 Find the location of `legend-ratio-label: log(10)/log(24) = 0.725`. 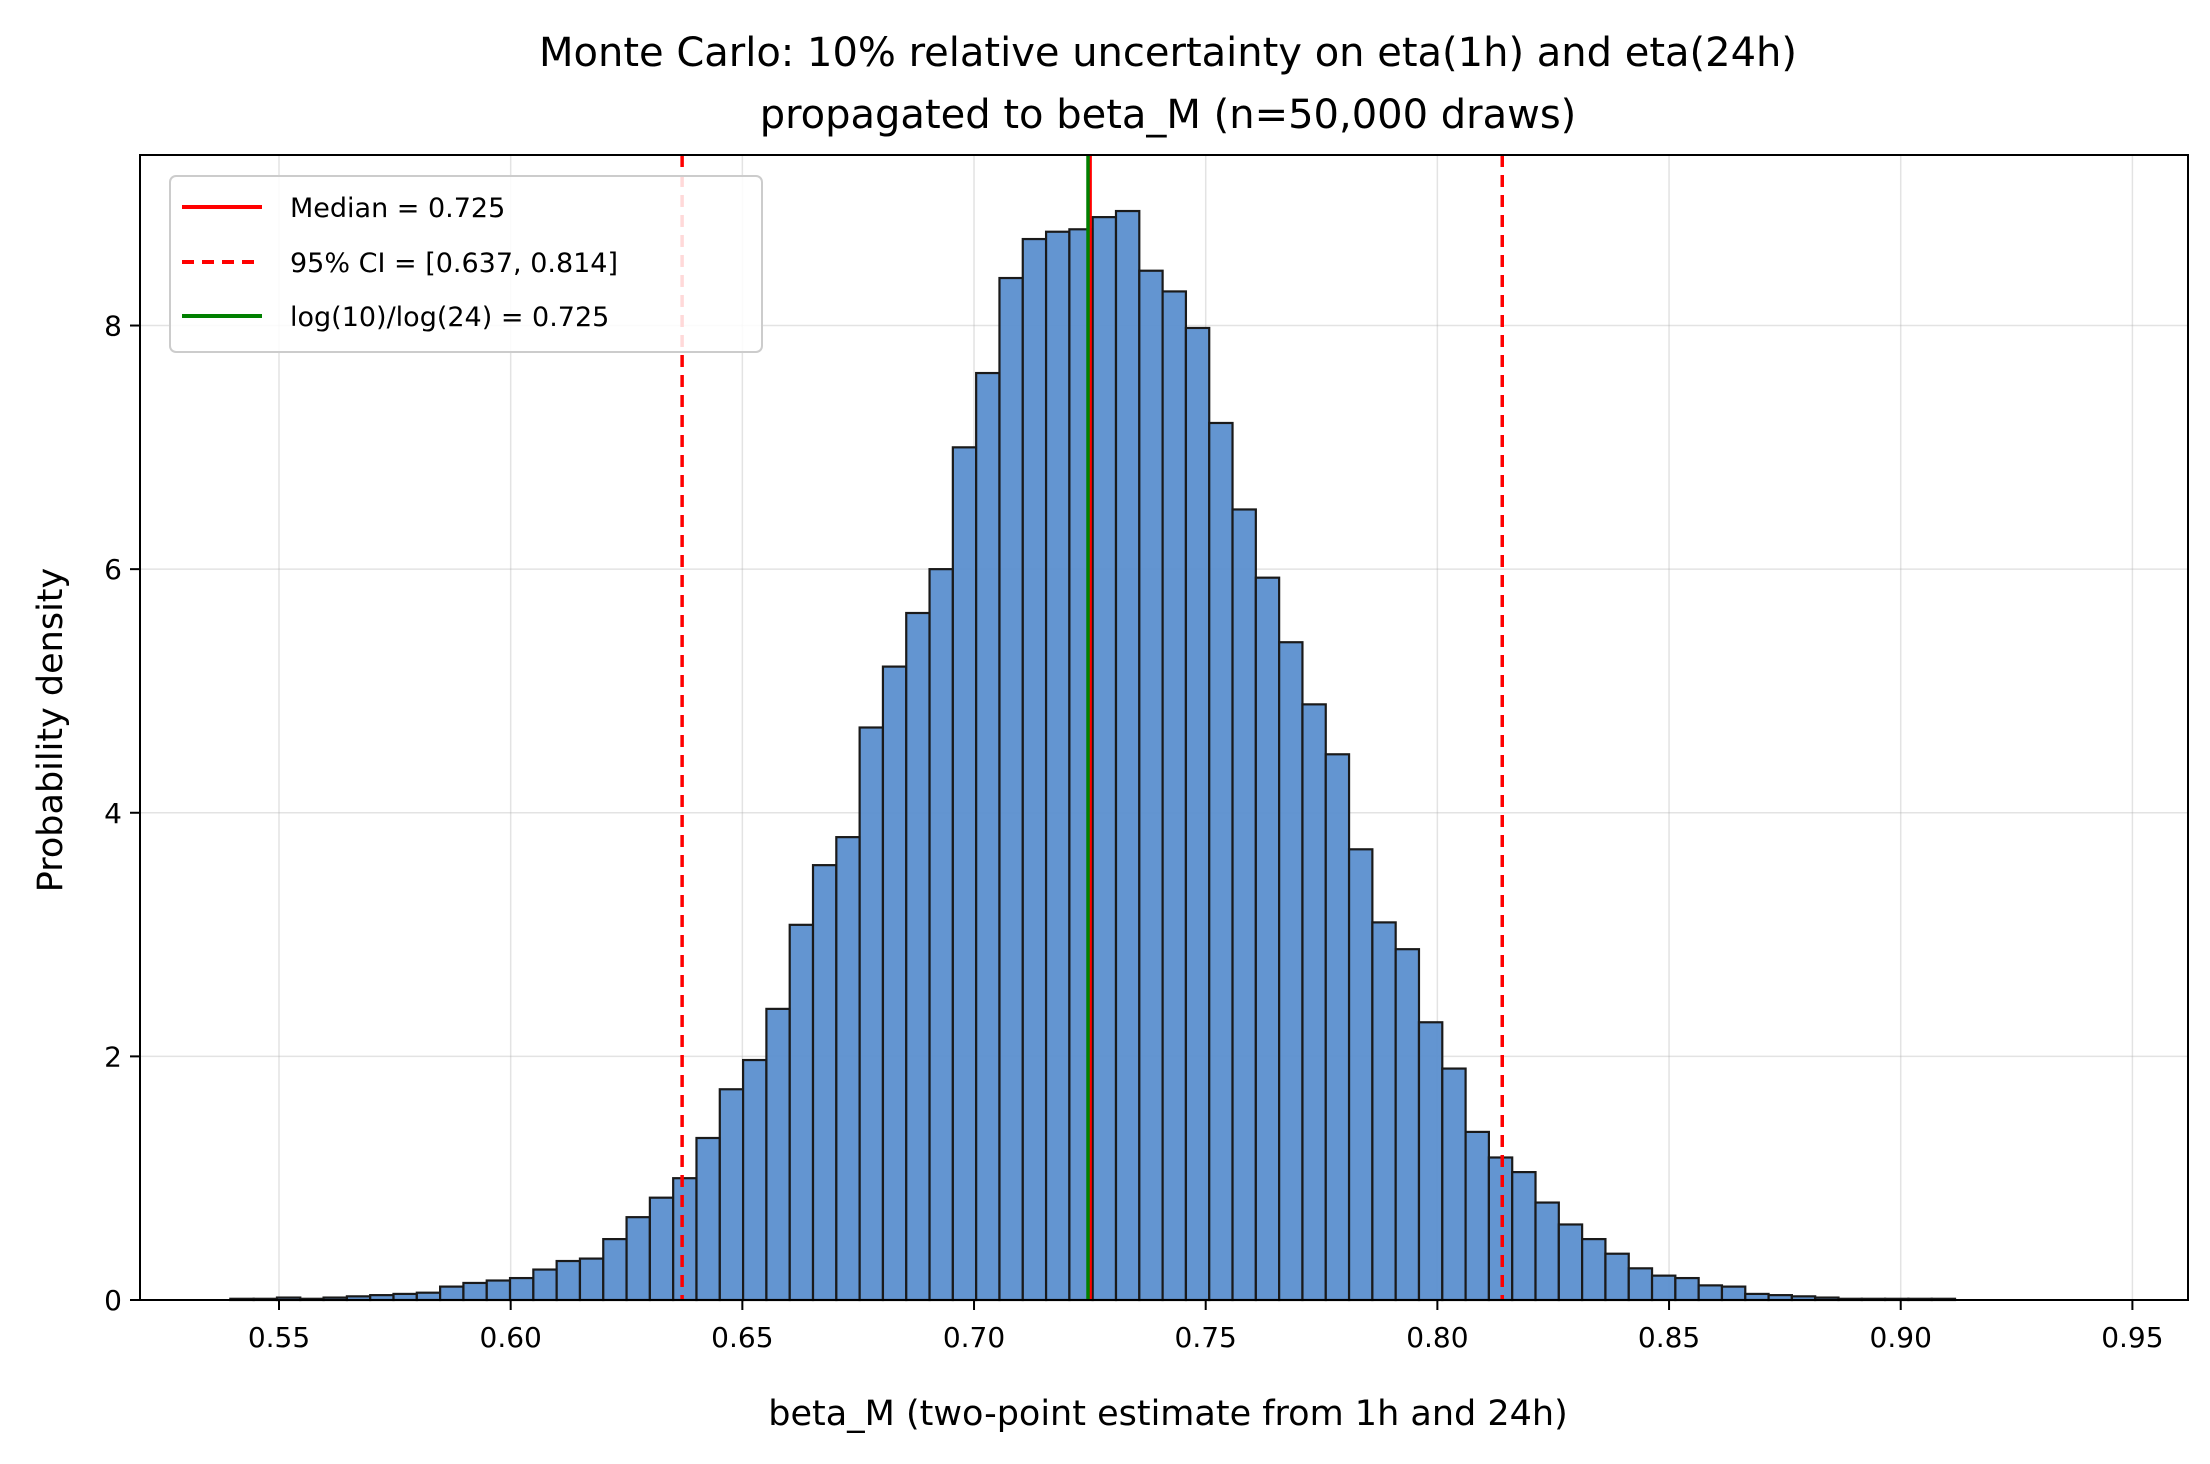

legend-ratio-label: log(10)/log(24) = 0.725 is located at coordinates (449, 317).